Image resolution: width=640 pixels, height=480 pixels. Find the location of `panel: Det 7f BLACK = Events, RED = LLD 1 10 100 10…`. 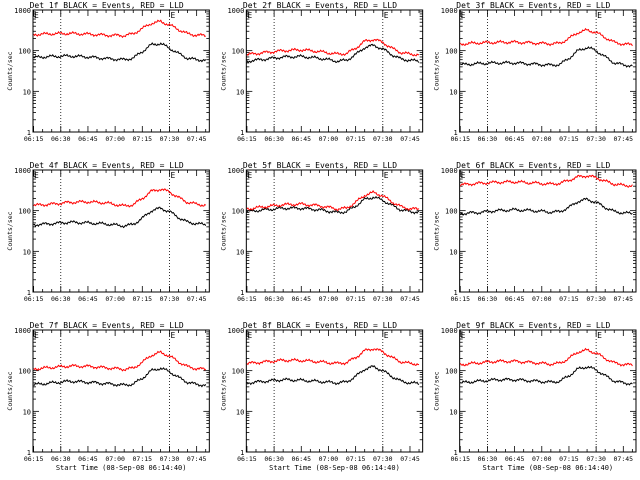

panel: Det 7f BLACK = Events, RED = LLD 1 10 100 10… is located at coordinates (108, 396).